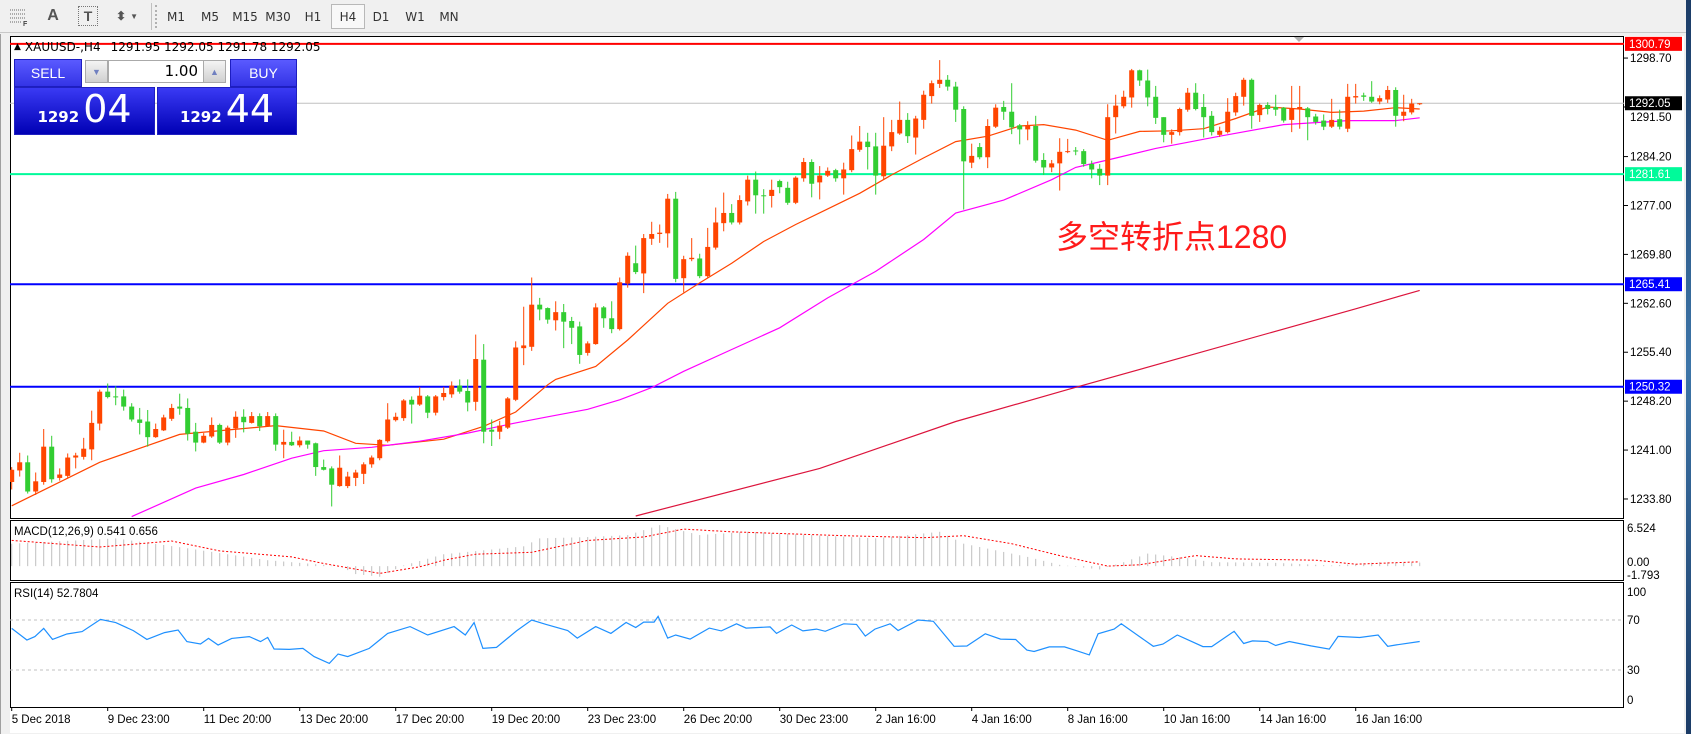 This screenshot has width=1691, height=734. I want to click on sell-price-box: 1292 04, so click(84, 111).